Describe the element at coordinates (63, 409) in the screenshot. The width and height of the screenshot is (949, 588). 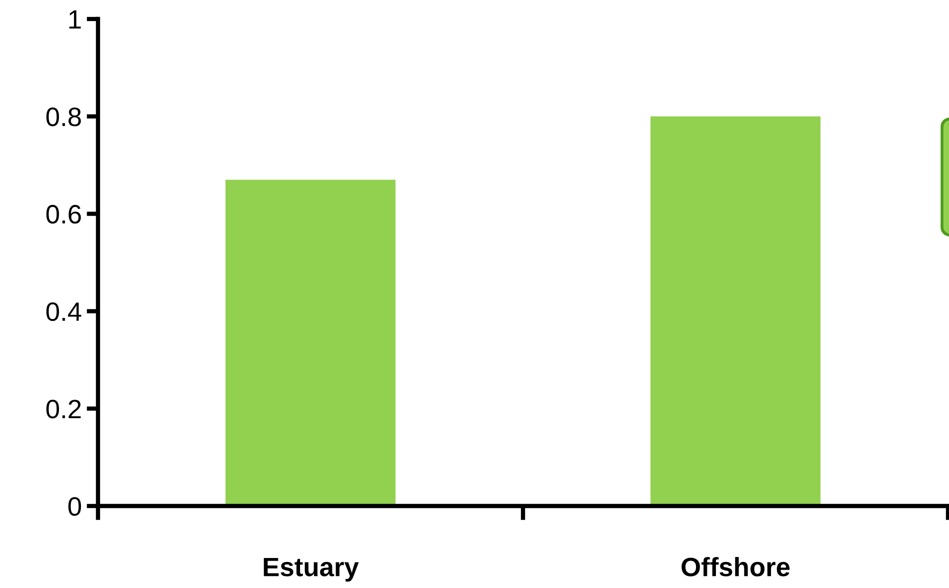
I see `y-tick-label: 0.2` at that location.